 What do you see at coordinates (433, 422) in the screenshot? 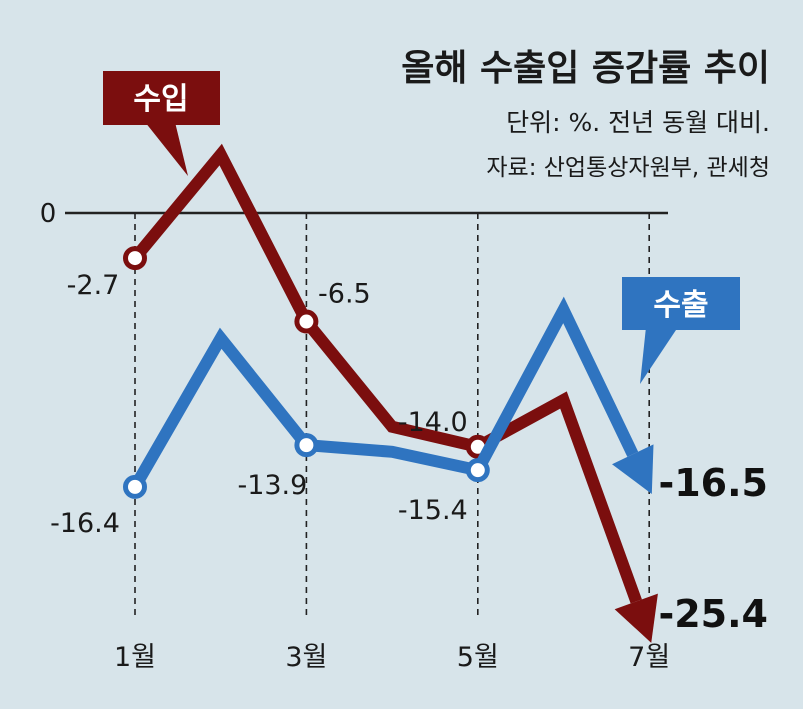
I see `import-value-label: -14.0` at bounding box center [433, 422].